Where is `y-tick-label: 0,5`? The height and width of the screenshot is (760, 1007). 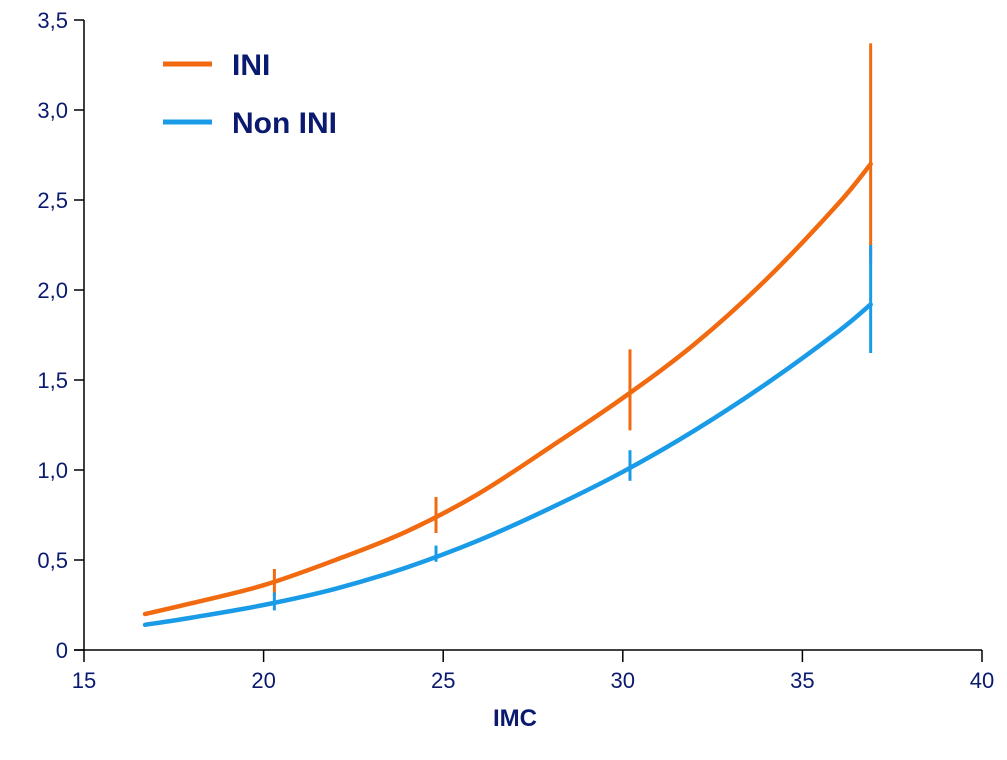
y-tick-label: 0,5 is located at coordinates (52, 560).